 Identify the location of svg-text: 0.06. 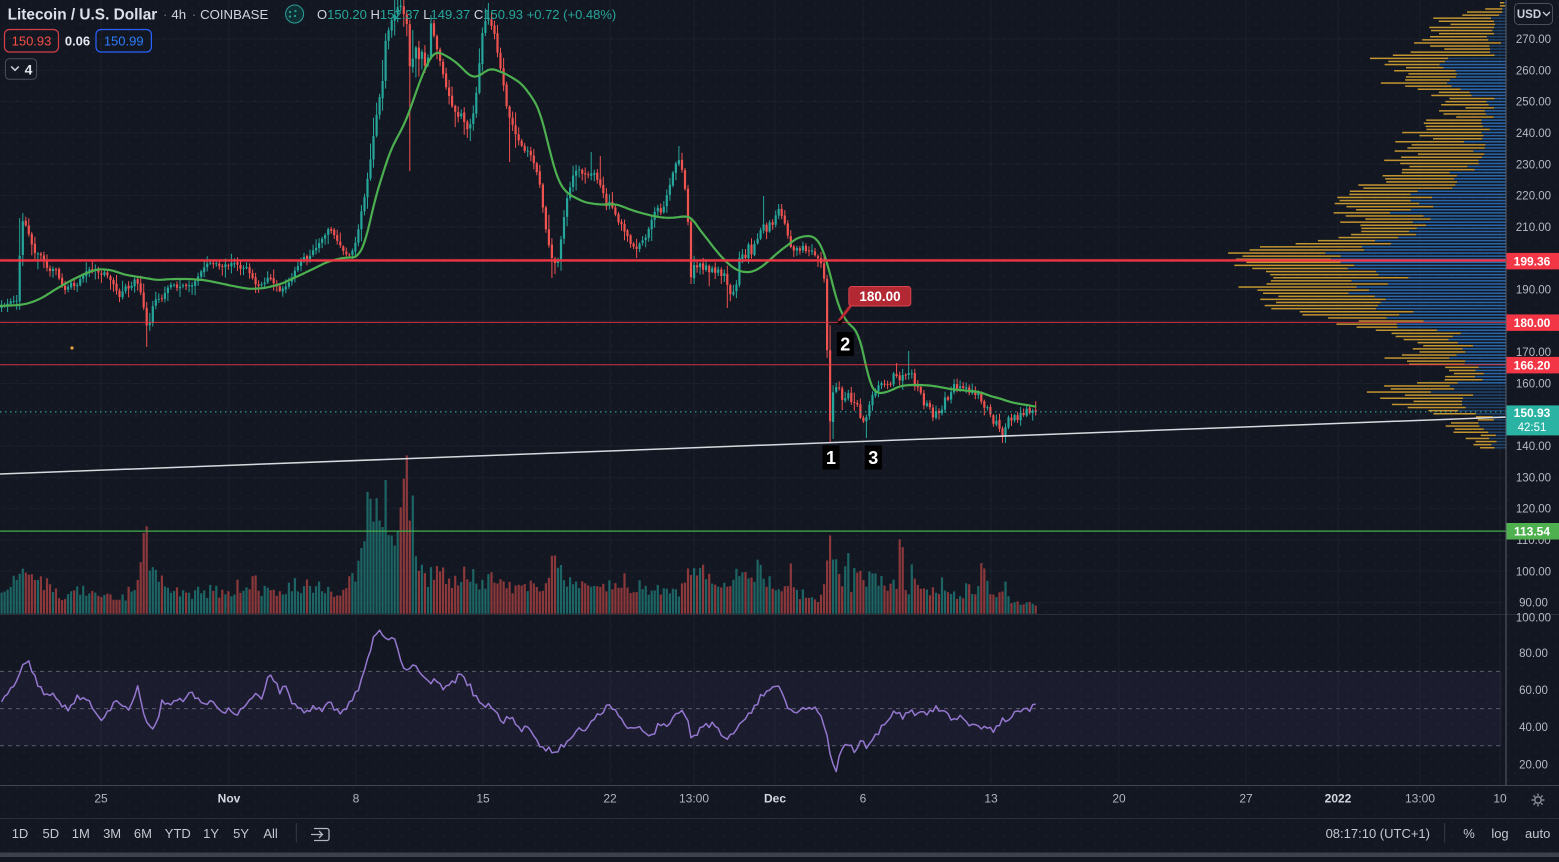
(77, 41).